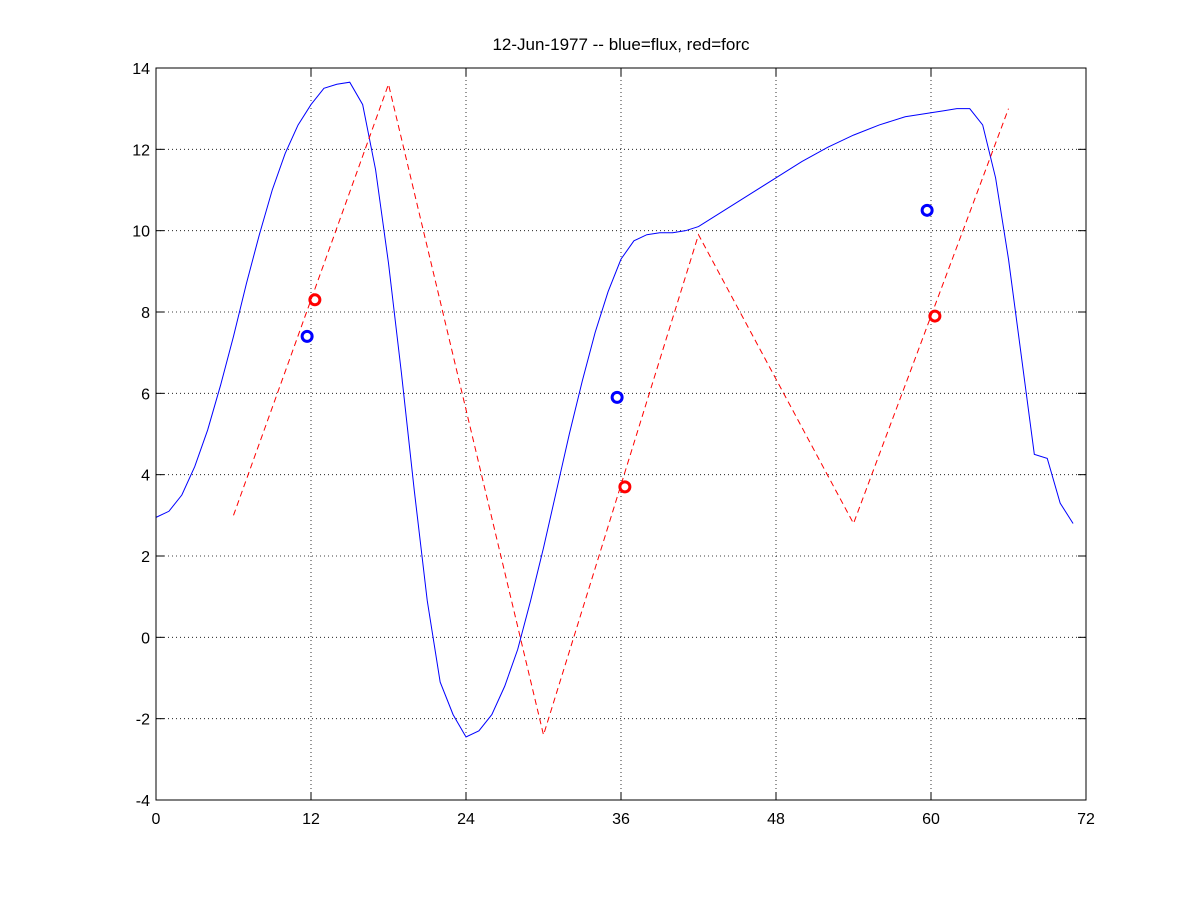  Describe the element at coordinates (143, 801) in the screenshot. I see `y-tick-label: -4` at that location.